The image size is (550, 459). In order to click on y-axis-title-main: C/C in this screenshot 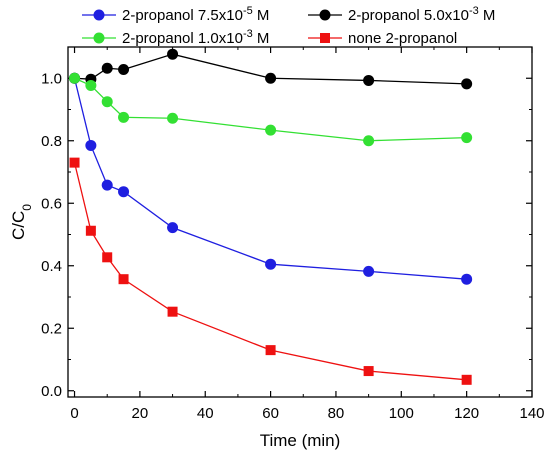, I will do `click(18, 225)`.